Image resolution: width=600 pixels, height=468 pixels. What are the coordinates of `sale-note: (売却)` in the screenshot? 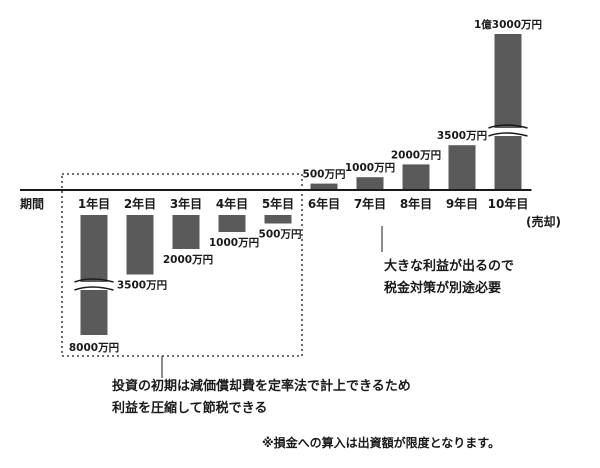 It's located at (543, 221).